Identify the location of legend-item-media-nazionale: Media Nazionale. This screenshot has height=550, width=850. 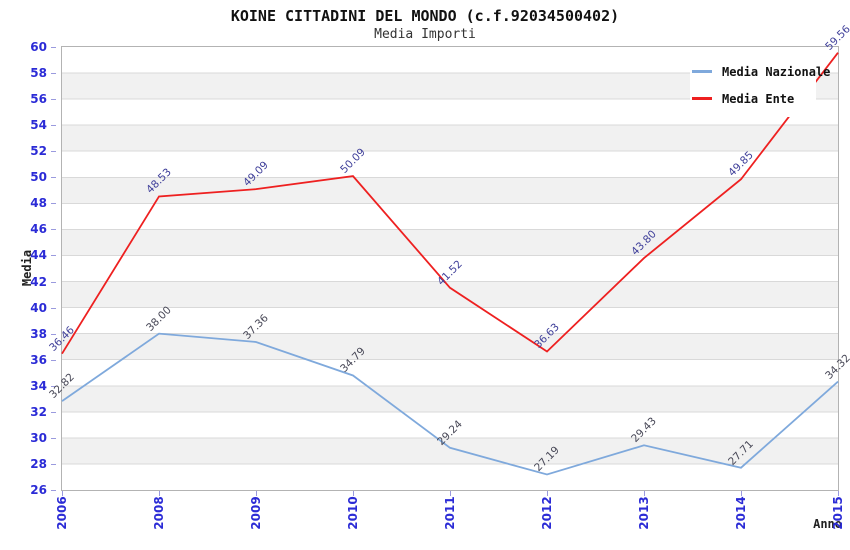
(761, 71).